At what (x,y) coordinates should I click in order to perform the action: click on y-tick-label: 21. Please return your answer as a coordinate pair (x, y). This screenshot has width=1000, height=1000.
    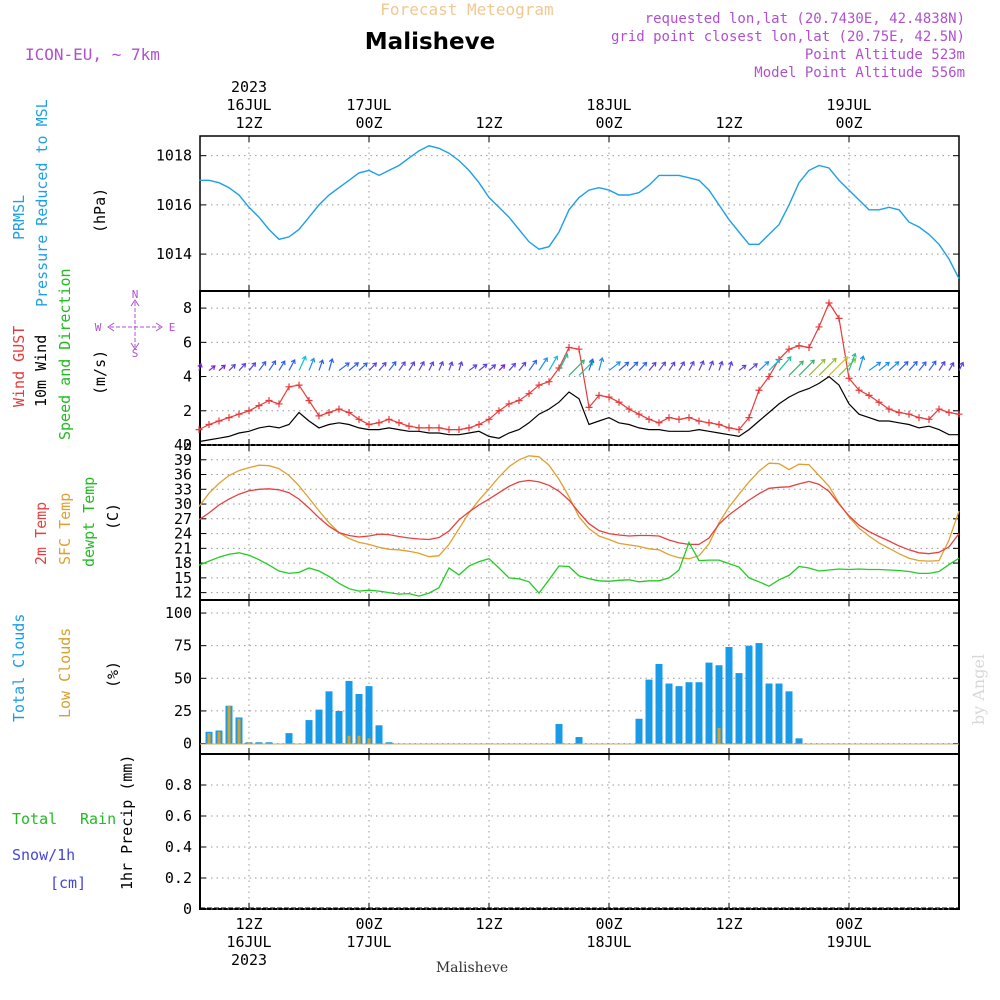
    Looking at the image, I should click on (183, 548).